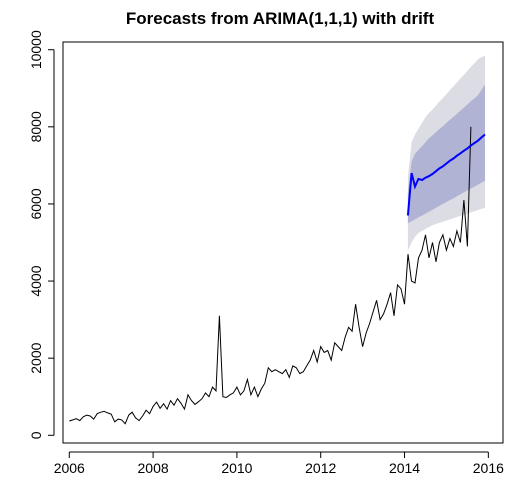 This screenshot has height=477, width=516. Describe the element at coordinates (236, 468) in the screenshot. I see `x-tick-label: 2010` at that location.